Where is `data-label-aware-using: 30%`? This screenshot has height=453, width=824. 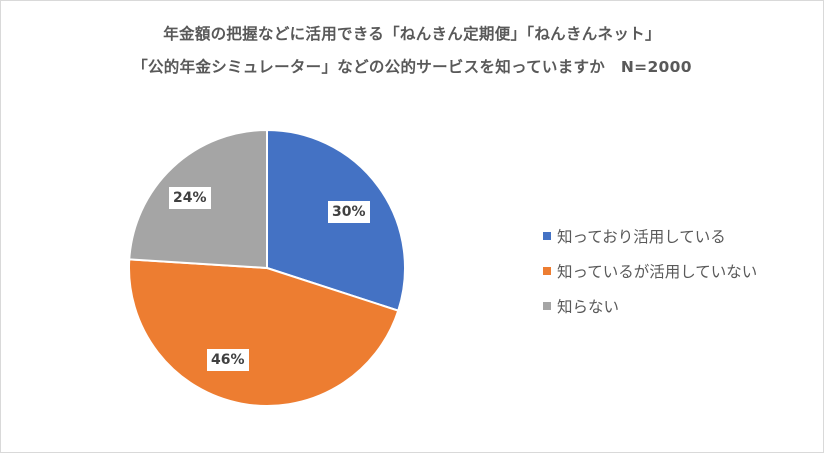
data-label-aware-using: 30% is located at coordinates (349, 212).